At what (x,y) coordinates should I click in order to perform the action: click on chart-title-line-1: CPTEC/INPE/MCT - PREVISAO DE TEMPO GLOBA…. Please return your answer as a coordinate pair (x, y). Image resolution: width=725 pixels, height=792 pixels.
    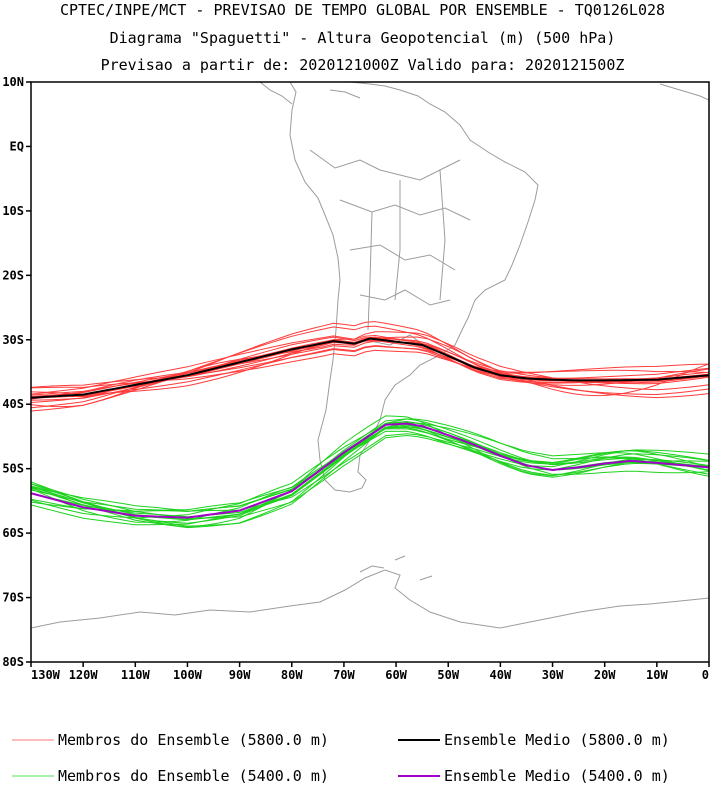
    Looking at the image, I should click on (362, 10).